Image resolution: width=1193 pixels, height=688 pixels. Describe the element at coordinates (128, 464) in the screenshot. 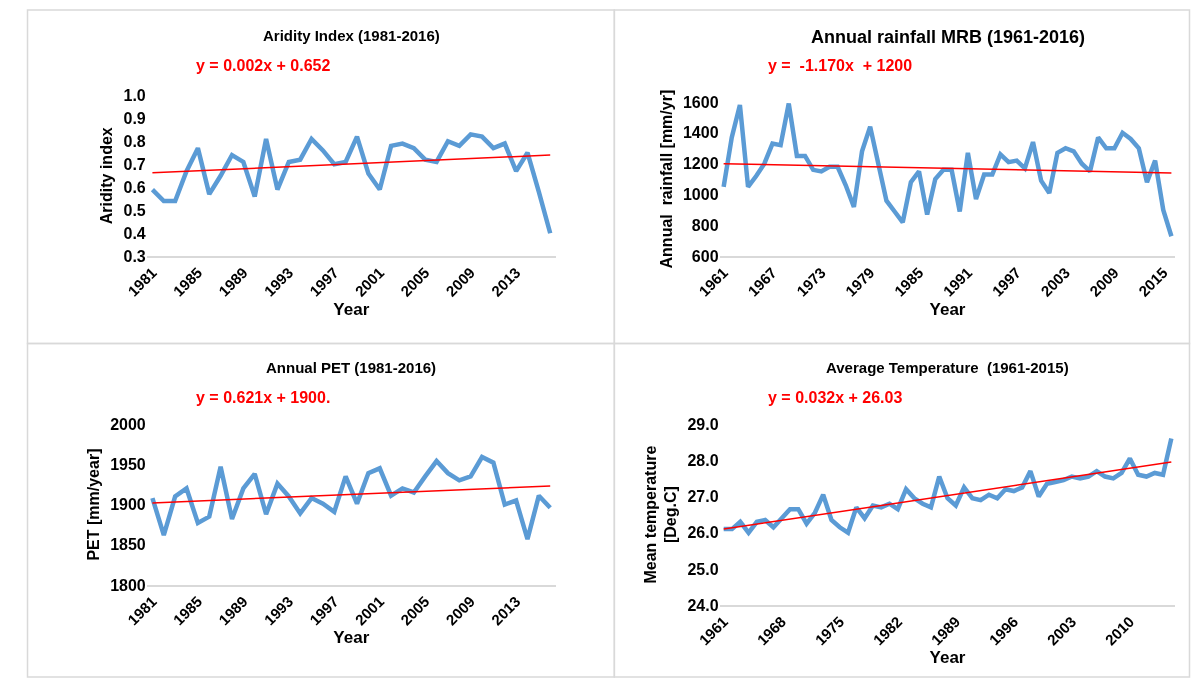

I see `y-tick-label: 1950` at that location.